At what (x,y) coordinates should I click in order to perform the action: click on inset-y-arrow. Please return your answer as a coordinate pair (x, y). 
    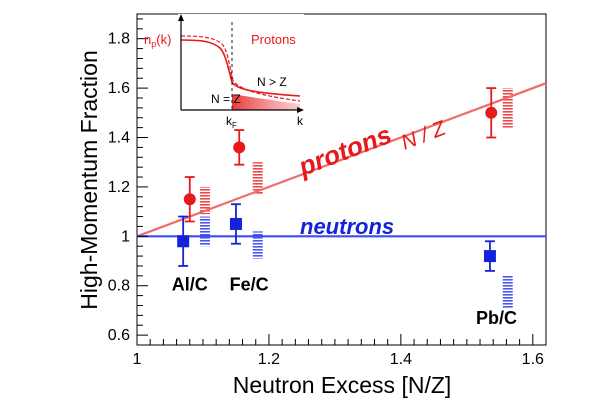
    Looking at the image, I should click on (181, 17).